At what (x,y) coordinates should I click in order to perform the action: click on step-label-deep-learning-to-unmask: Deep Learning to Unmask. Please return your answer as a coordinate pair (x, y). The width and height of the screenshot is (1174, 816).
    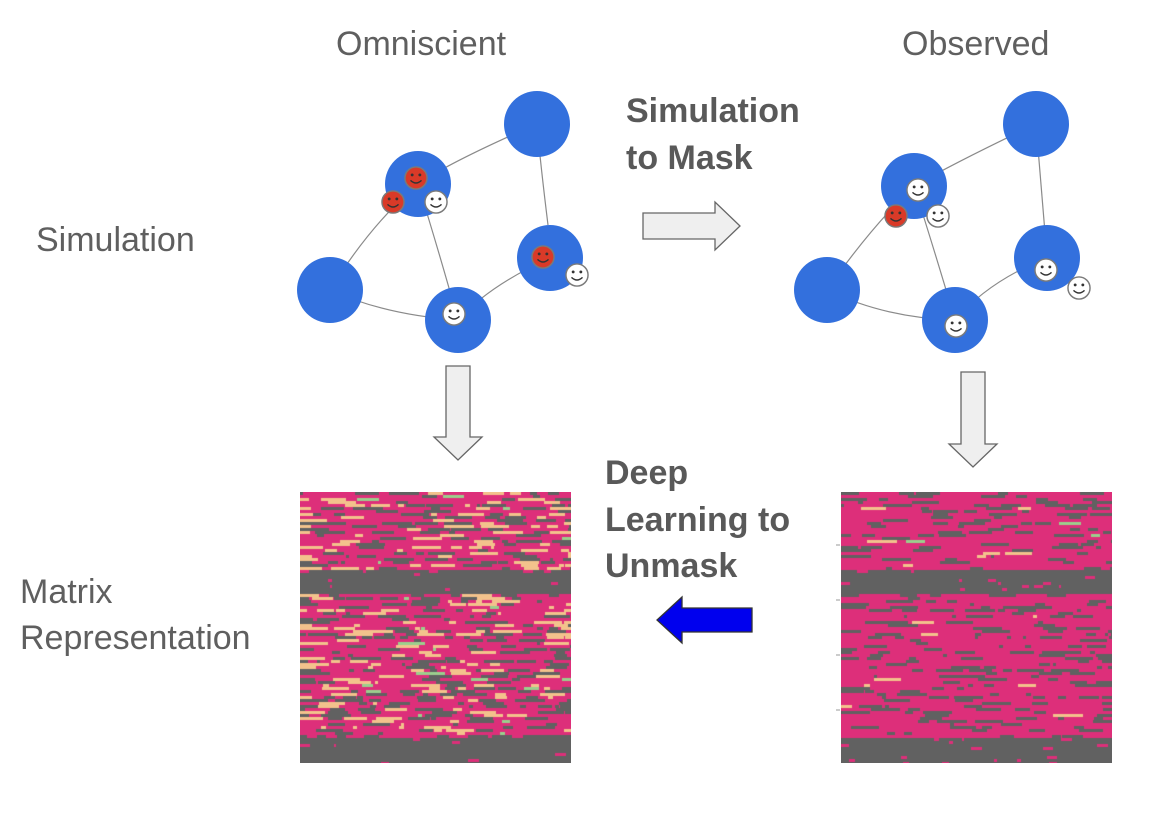
    Looking at the image, I should click on (698, 520).